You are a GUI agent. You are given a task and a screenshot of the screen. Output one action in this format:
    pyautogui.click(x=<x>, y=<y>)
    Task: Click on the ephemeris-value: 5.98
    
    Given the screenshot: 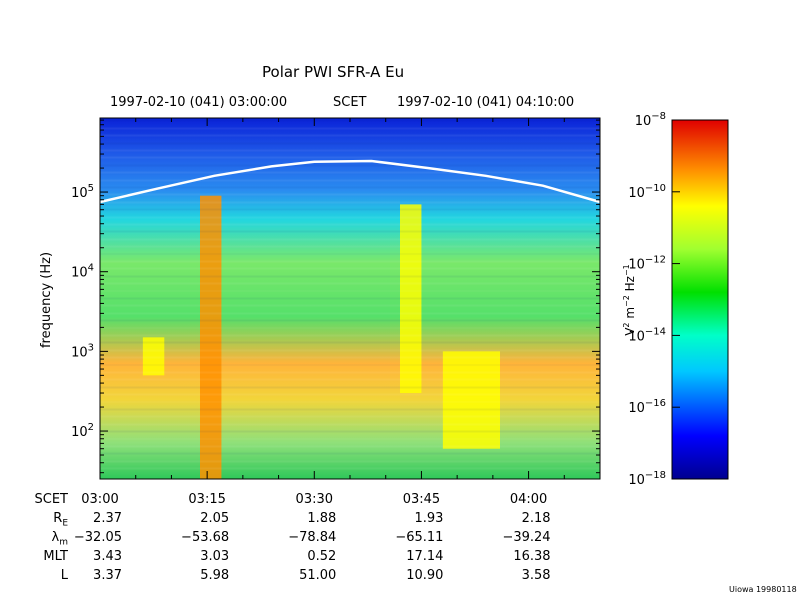 What is the action you would take?
    pyautogui.click(x=215, y=575)
    